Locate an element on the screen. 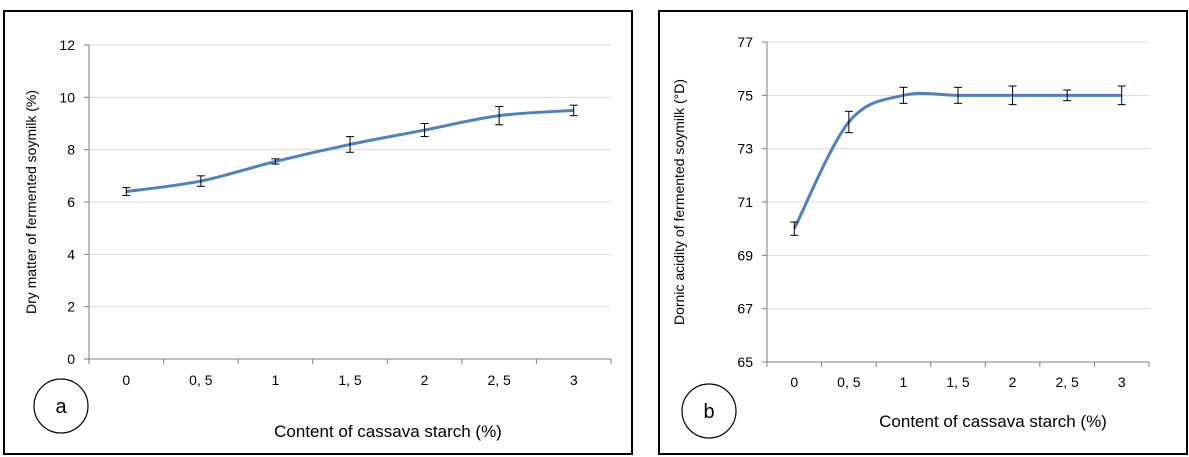 Image resolution: width=1189 pixels, height=457 pixels. chart-a-y-tick-label: 2 is located at coordinates (71, 307).